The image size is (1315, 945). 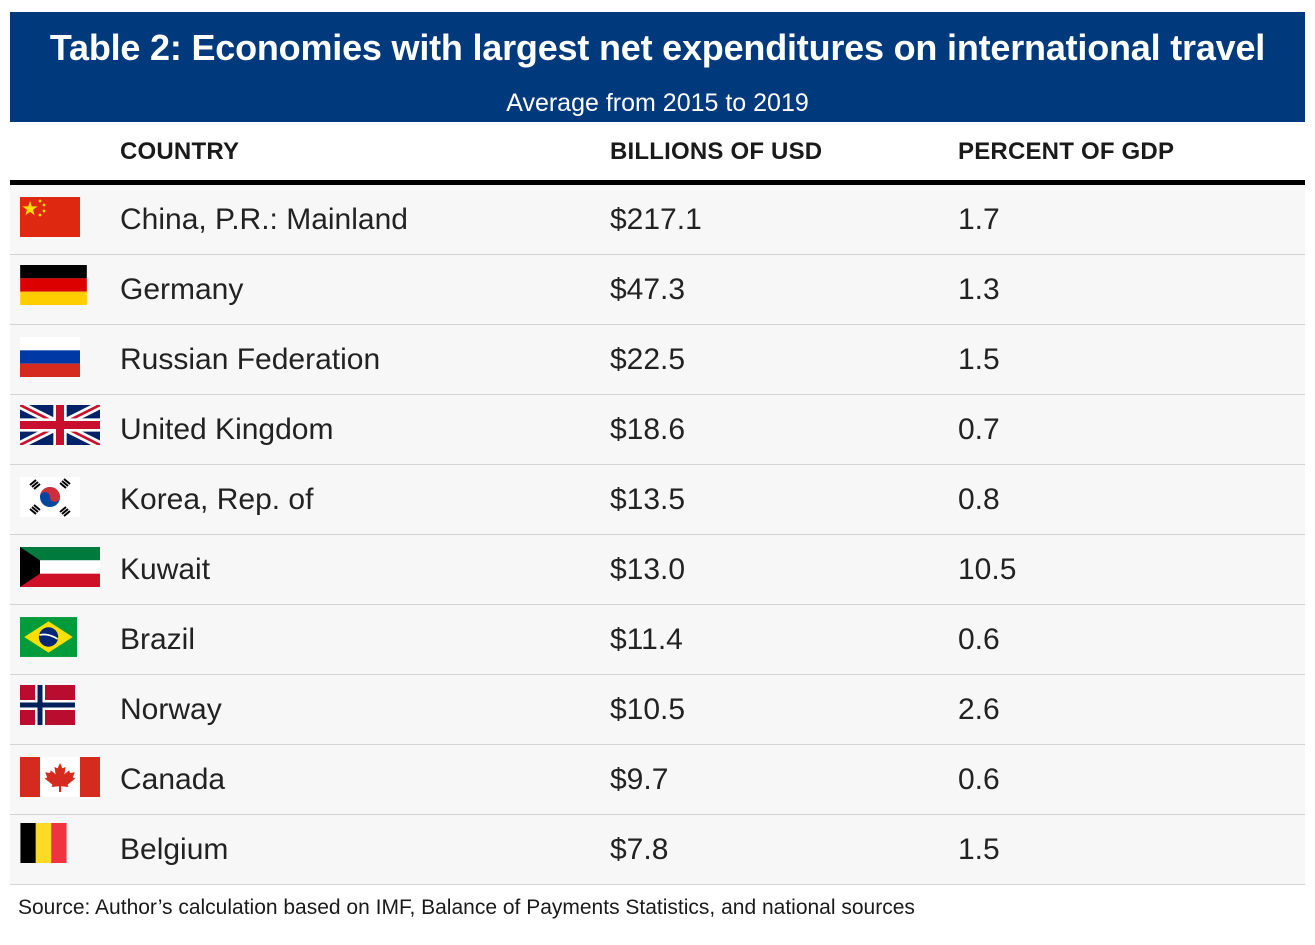 I want to click on country-cell: Kuwait, so click(x=165, y=569).